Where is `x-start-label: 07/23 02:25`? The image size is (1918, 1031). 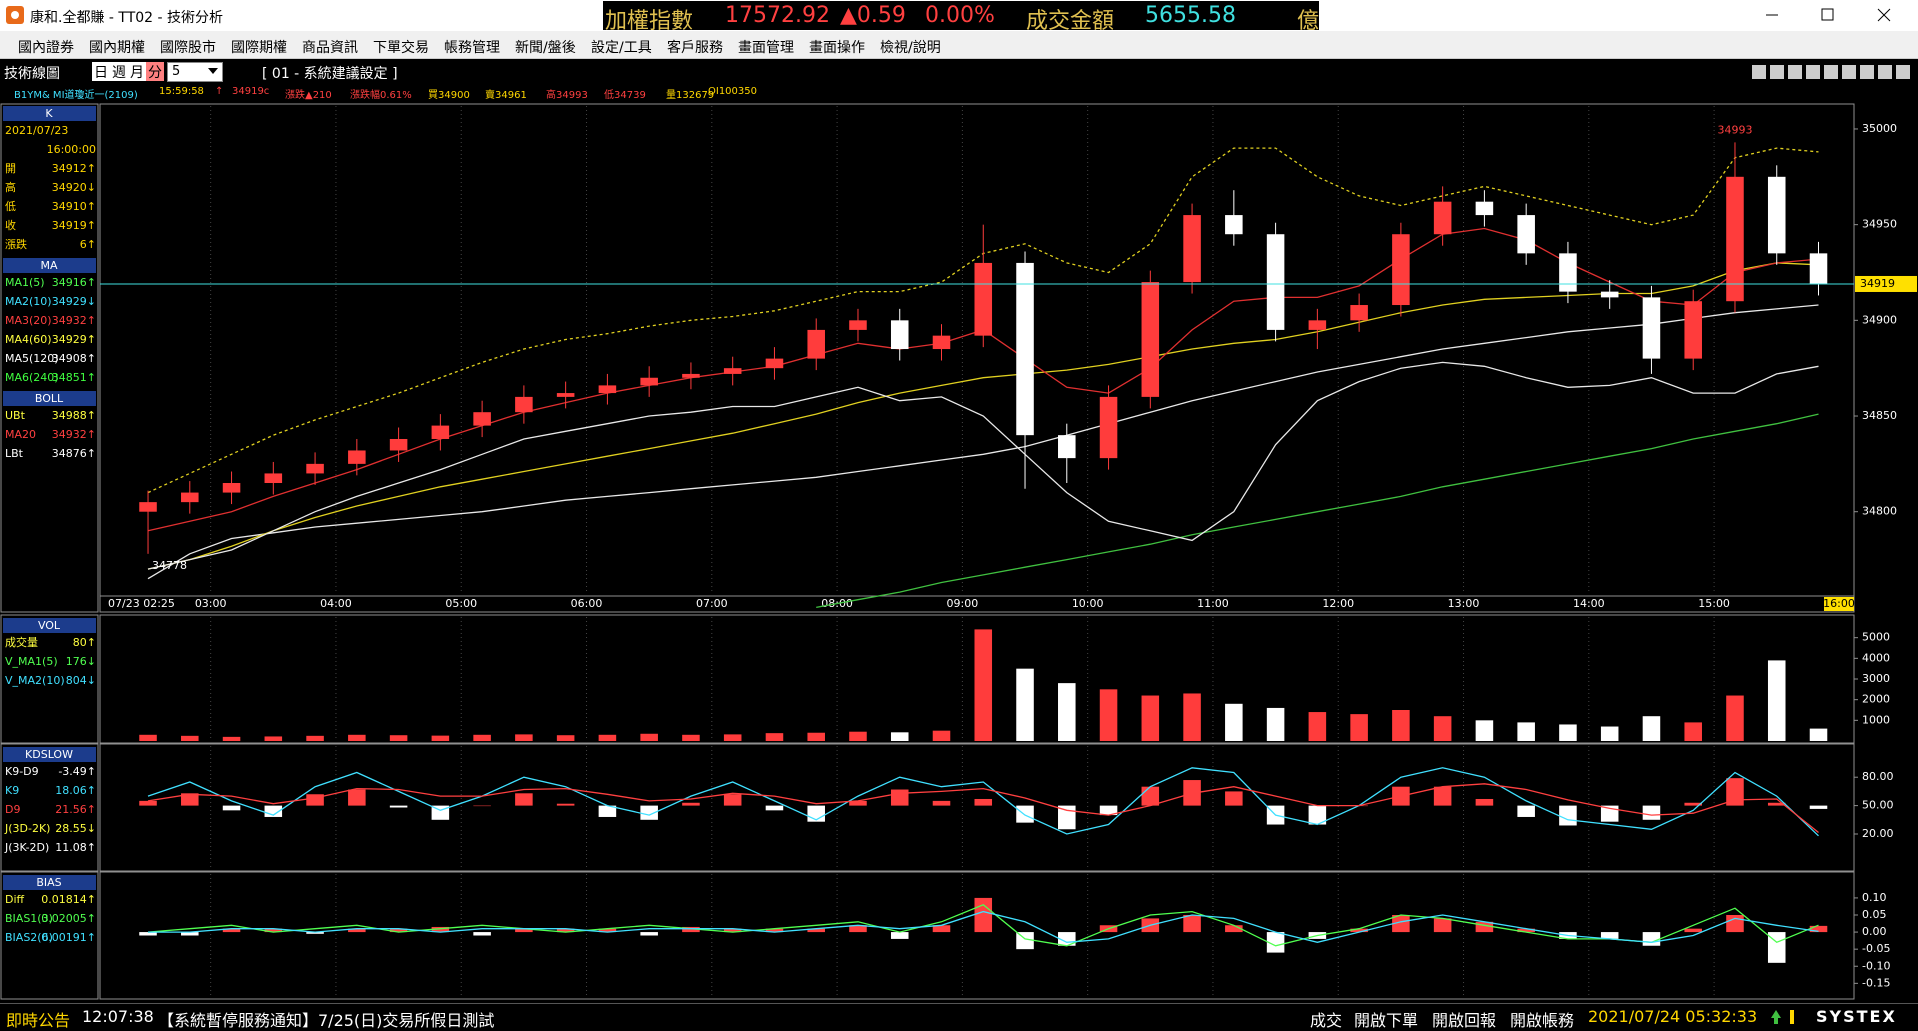
x-start-label: 07/23 02:25 is located at coordinates (141, 603).